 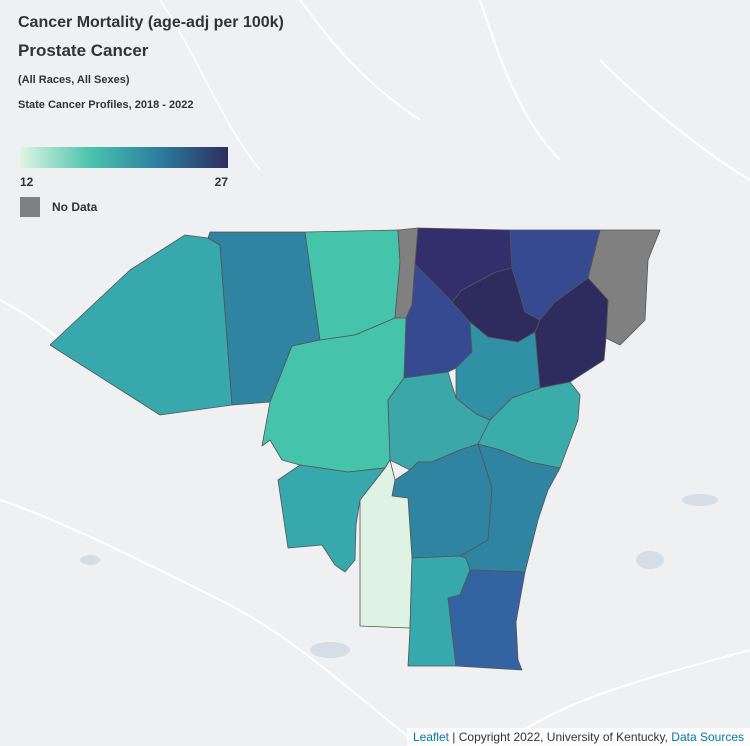 What do you see at coordinates (74, 80) in the screenshot?
I see `subgroup-label: (All Races, All Sexes)` at bounding box center [74, 80].